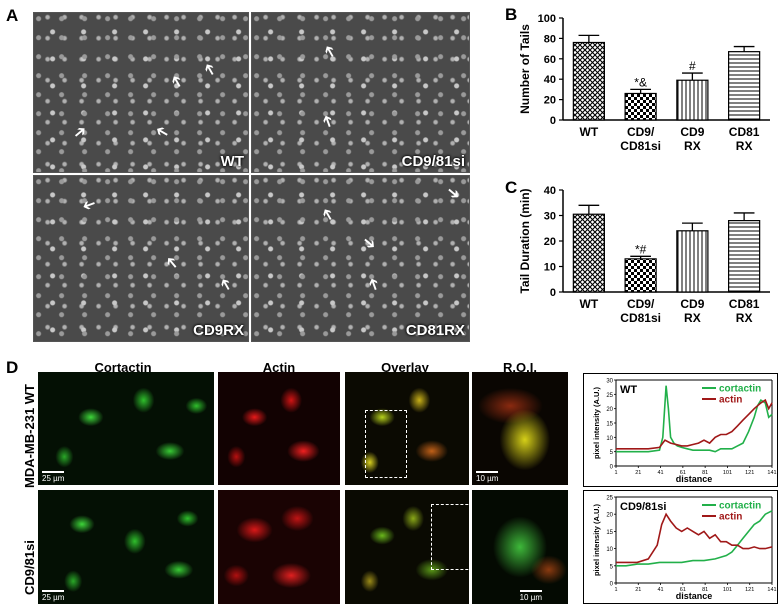  What do you see at coordinates (405, 367) in the screenshot?
I see `column-header-overlay: Overlay` at bounding box center [405, 367].